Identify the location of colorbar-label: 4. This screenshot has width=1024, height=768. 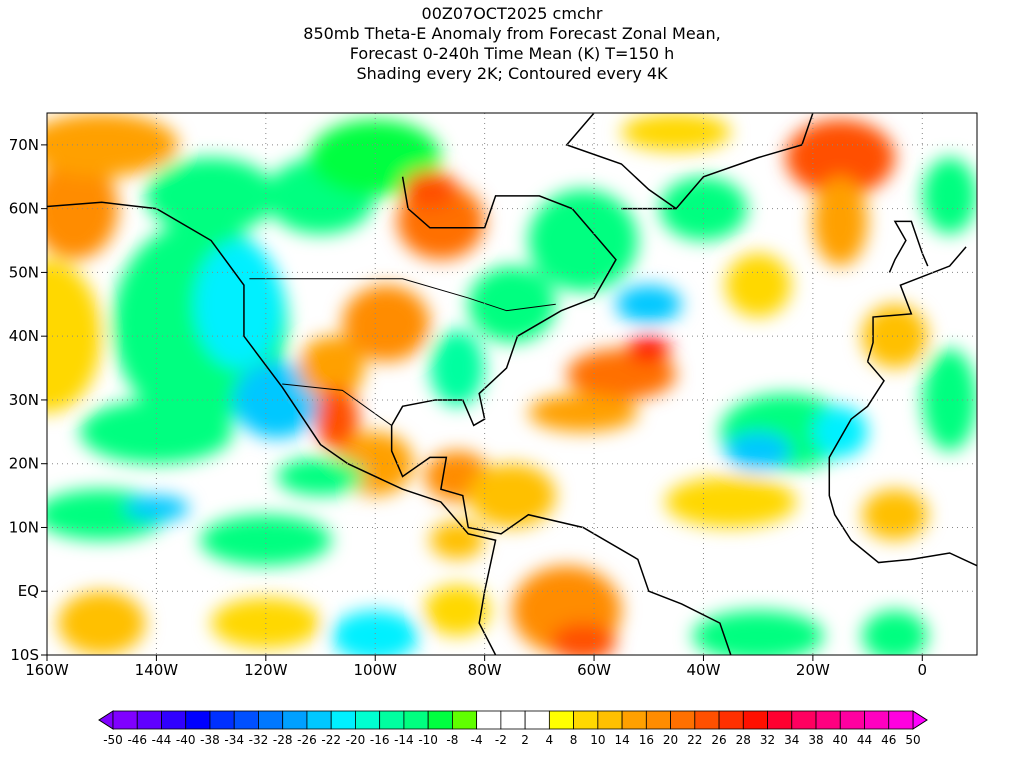
(550, 740).